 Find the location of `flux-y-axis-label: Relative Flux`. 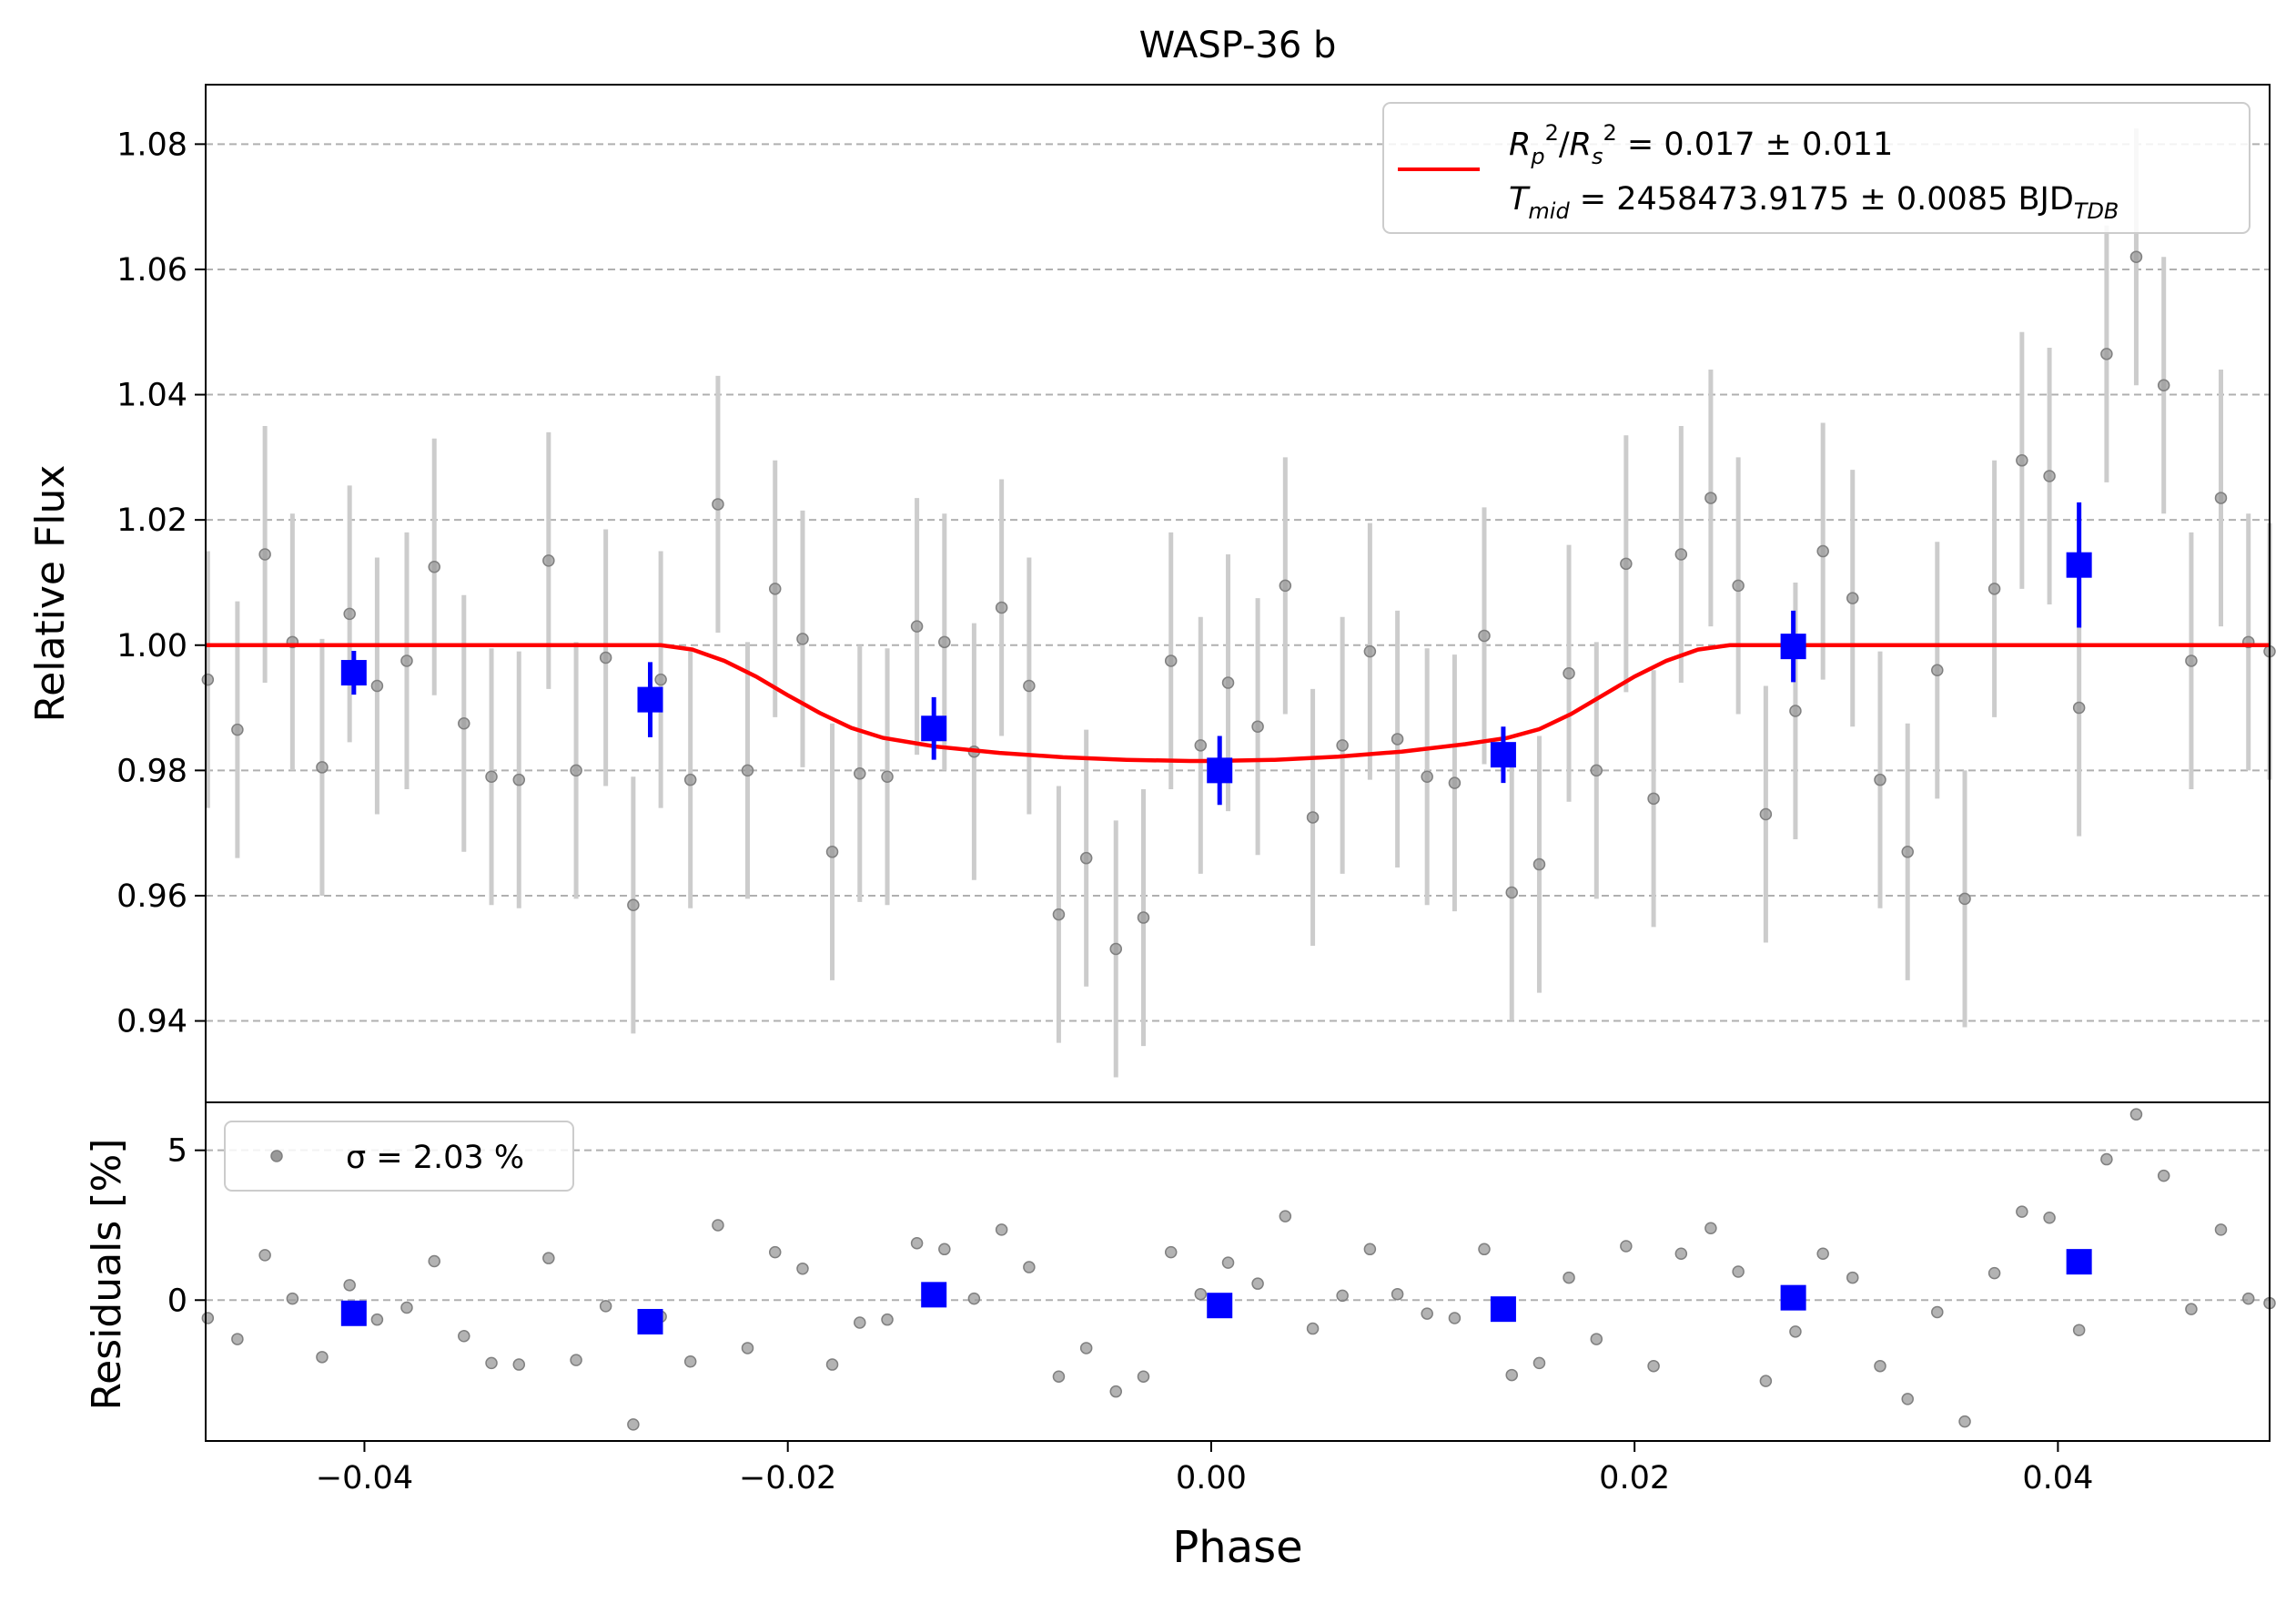

flux-y-axis-label: Relative Flux is located at coordinates (51, 594).